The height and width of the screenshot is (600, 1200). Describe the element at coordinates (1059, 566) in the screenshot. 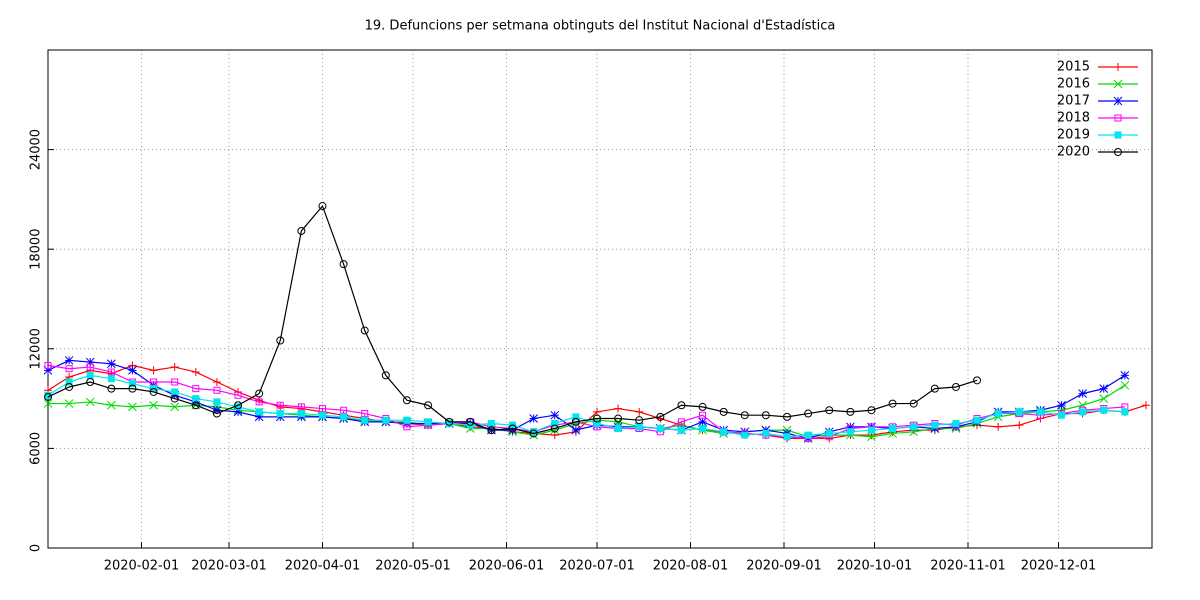

I see `x-tick-label: 2020-12-01` at that location.